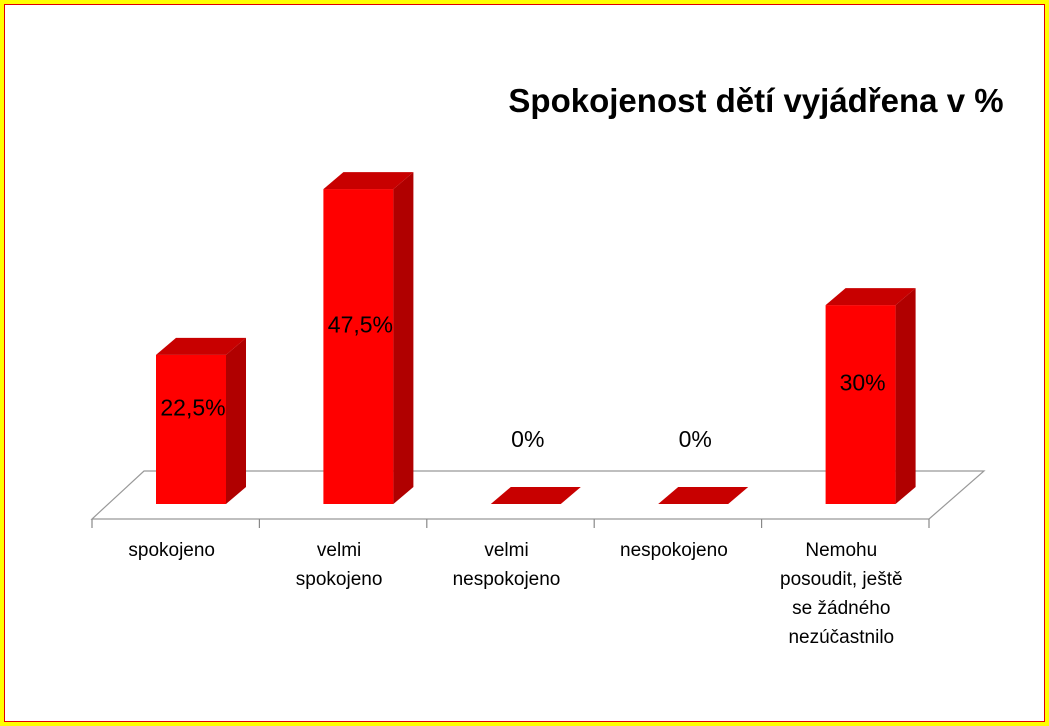 This screenshot has width=1049, height=726. Describe the element at coordinates (339, 565) in the screenshot. I see `x-tick-label: velmi spokojeno` at that location.